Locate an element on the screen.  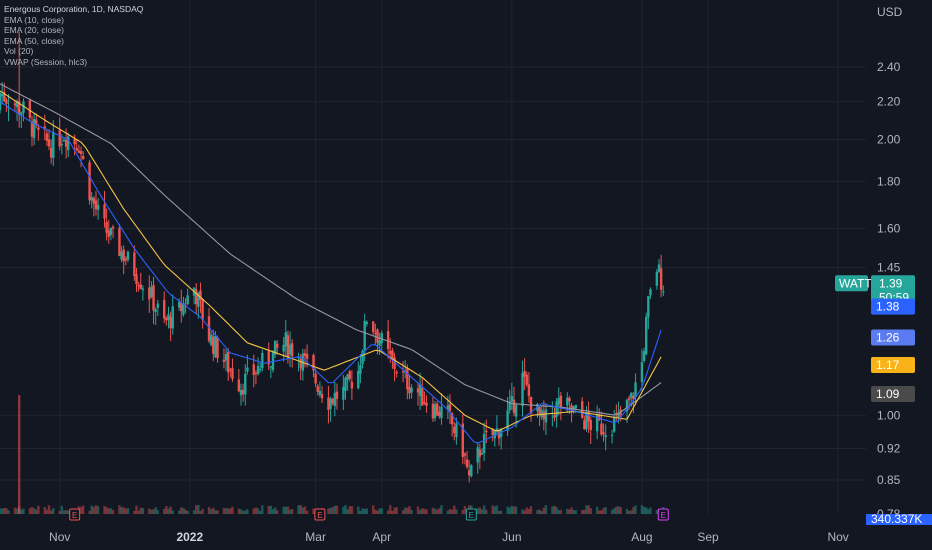
legend-ema50: EMA (50, close) is located at coordinates (34, 40).